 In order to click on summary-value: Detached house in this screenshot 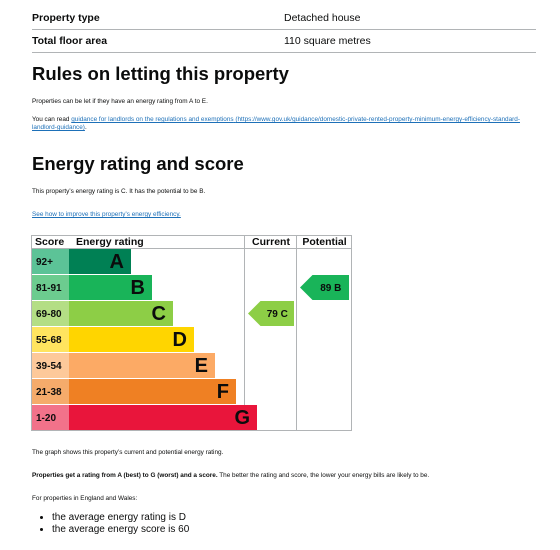, I will do `click(322, 18)`.